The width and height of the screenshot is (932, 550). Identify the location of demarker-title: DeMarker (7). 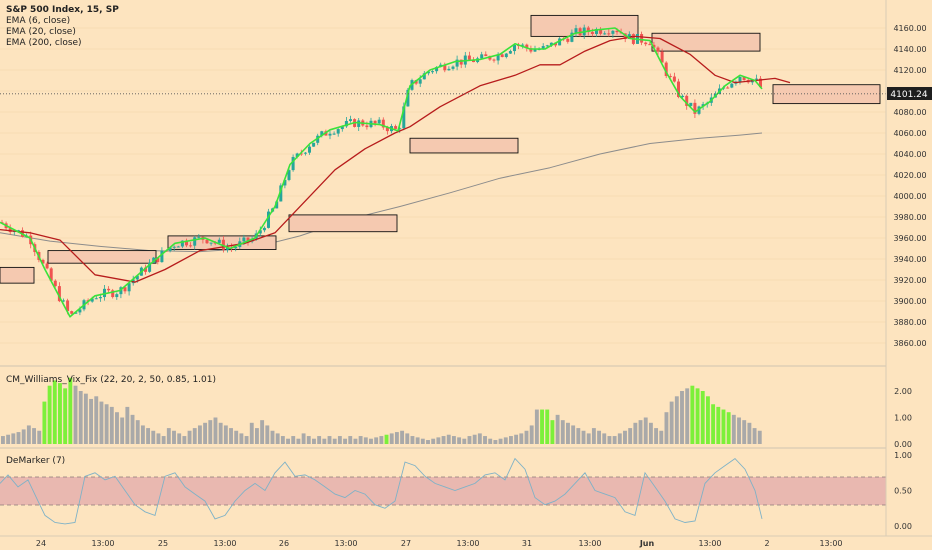
(36, 461).